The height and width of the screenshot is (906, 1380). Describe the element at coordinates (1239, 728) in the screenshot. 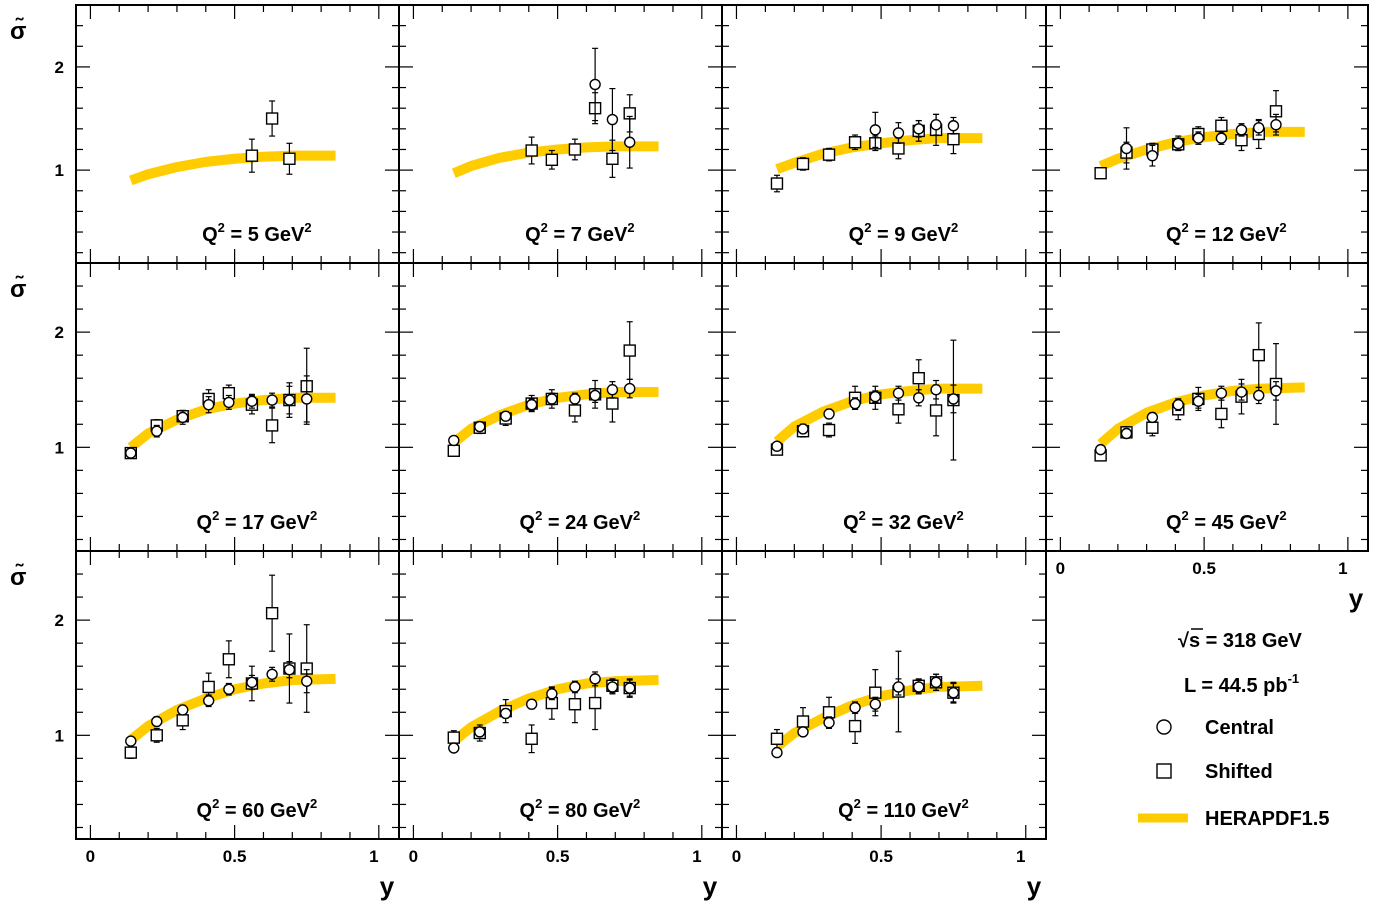

I see `legend-central-label: Central` at that location.